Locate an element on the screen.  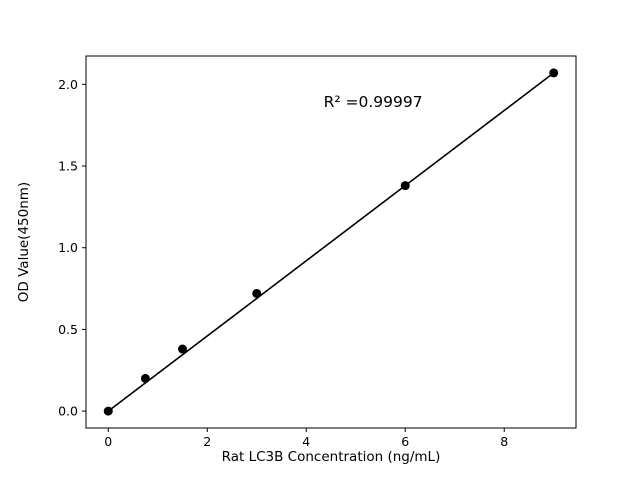
x-axis-label: Rat LC3B Concentration (ng/mL) is located at coordinates (331, 457).